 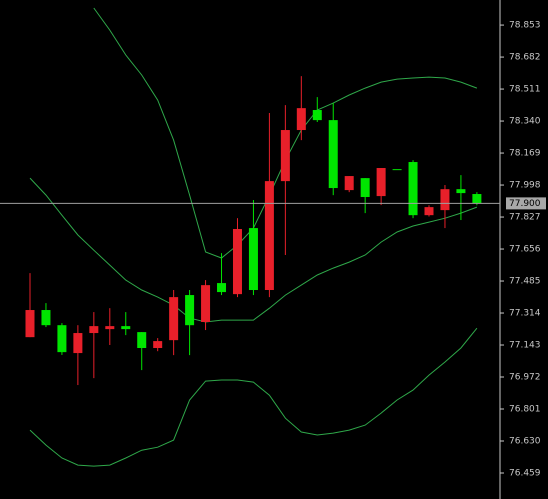 What do you see at coordinates (525, 282) in the screenshot?
I see `y-tick-label: 77.485` at bounding box center [525, 282].